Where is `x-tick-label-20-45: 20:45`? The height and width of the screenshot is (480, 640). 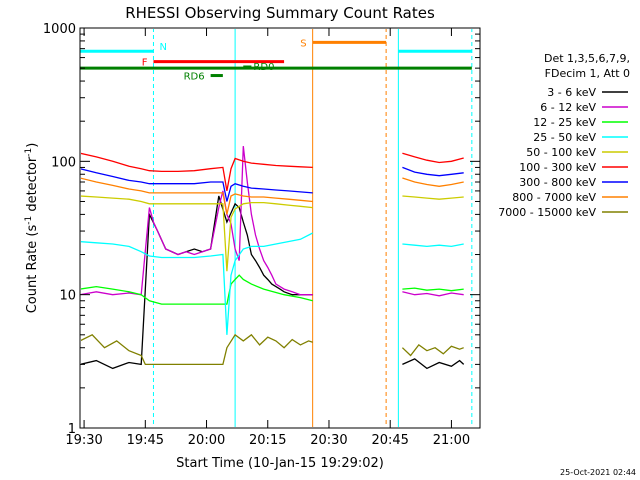 x-tick-label-20-45: 20:45 is located at coordinates (389, 440).